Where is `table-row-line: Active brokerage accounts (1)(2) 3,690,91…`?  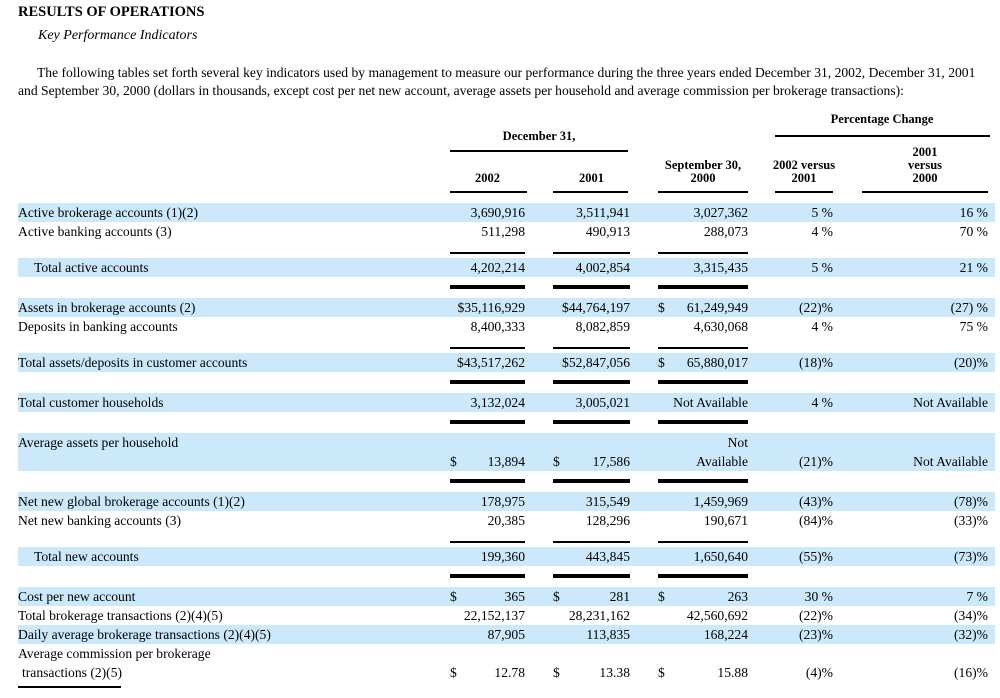 table-row-line: Active brokerage accounts (1)(2) 3,690,91… is located at coordinates (506, 212).